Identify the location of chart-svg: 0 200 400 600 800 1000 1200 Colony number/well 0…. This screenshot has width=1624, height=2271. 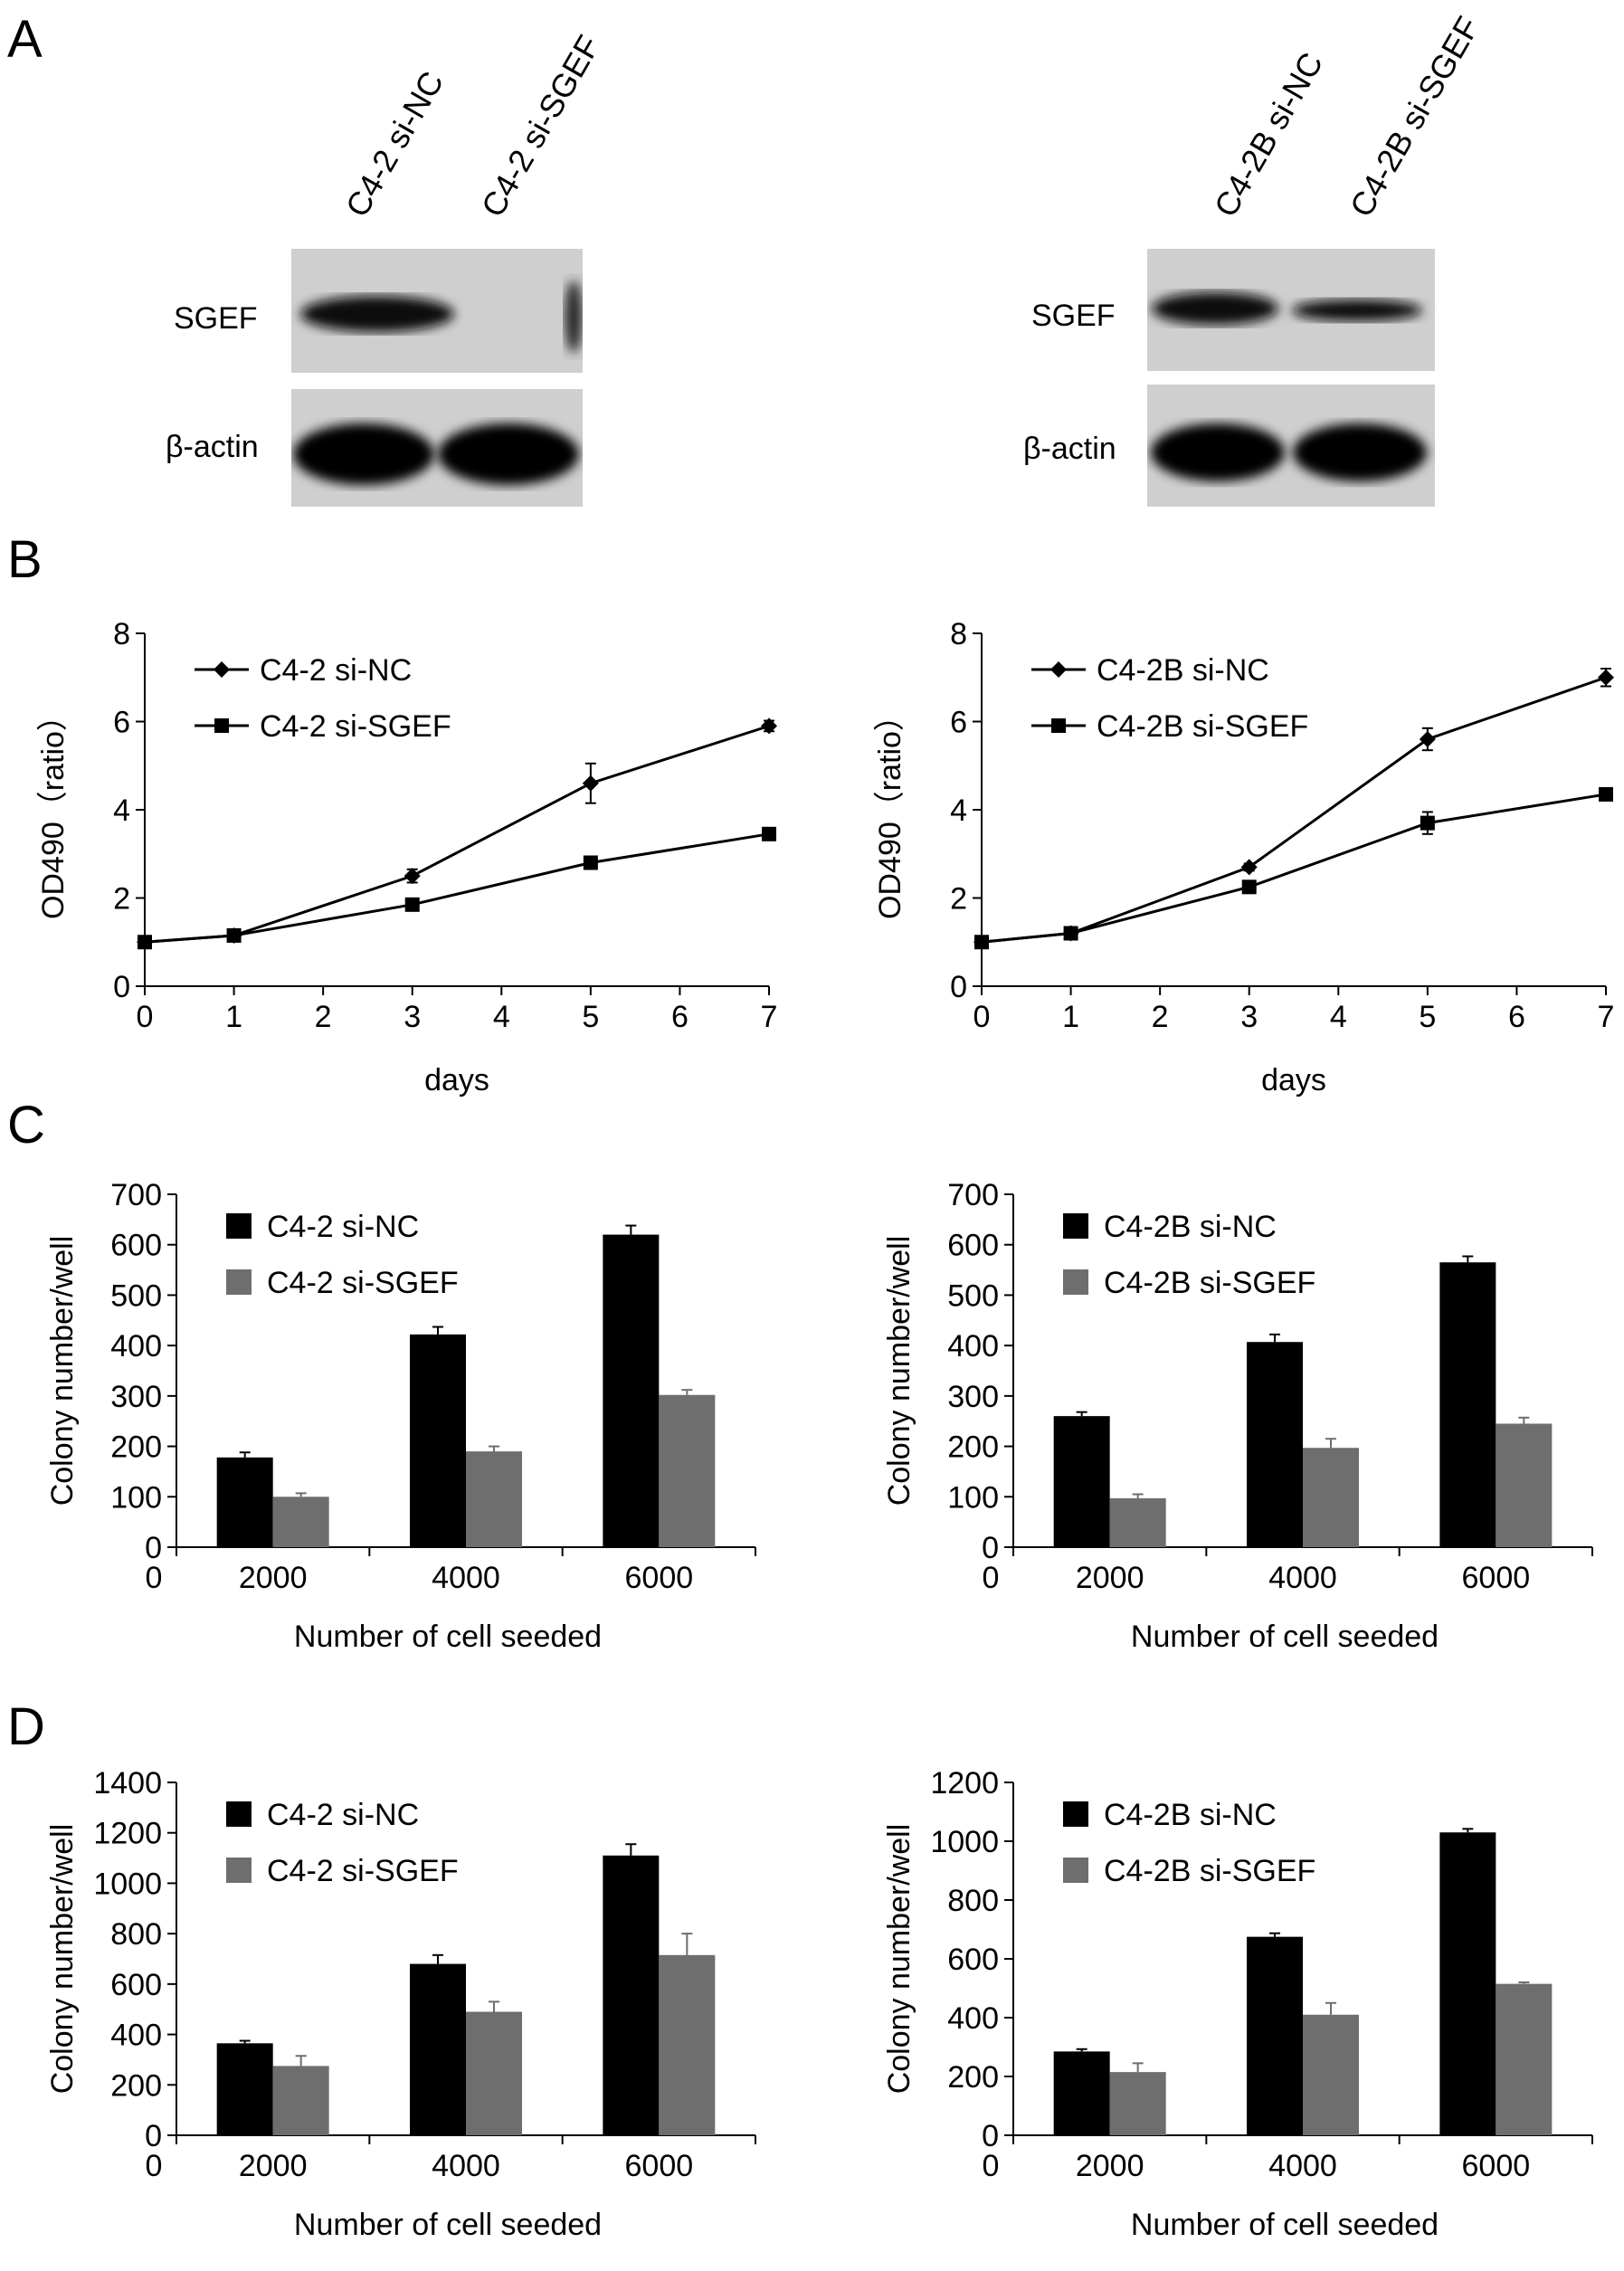
(1237, 2004).